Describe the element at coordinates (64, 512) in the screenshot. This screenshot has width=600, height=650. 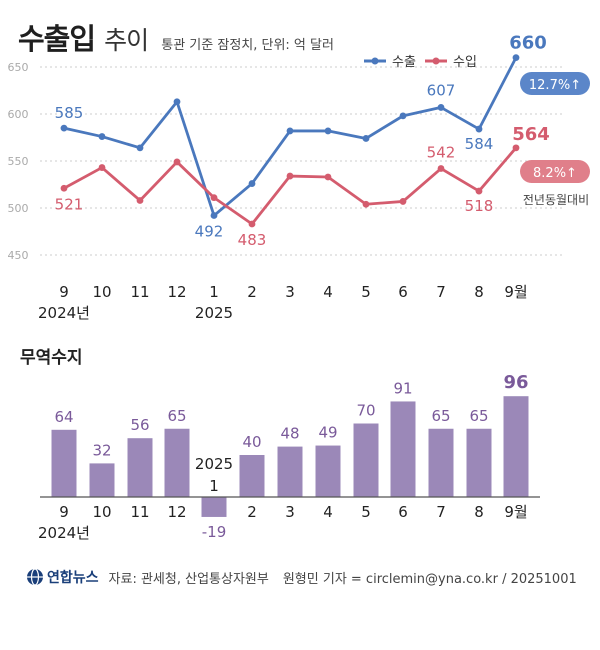
I see `x-tick-label: 9` at that location.